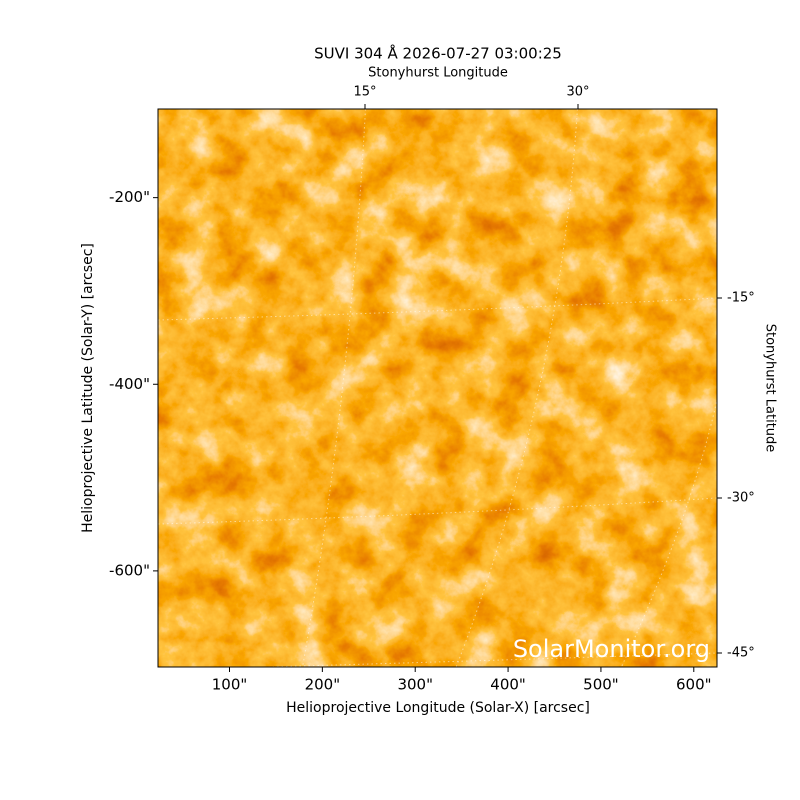 The image size is (800, 800). What do you see at coordinates (694, 685) in the screenshot?
I see `x-tick-label: 600"` at bounding box center [694, 685].